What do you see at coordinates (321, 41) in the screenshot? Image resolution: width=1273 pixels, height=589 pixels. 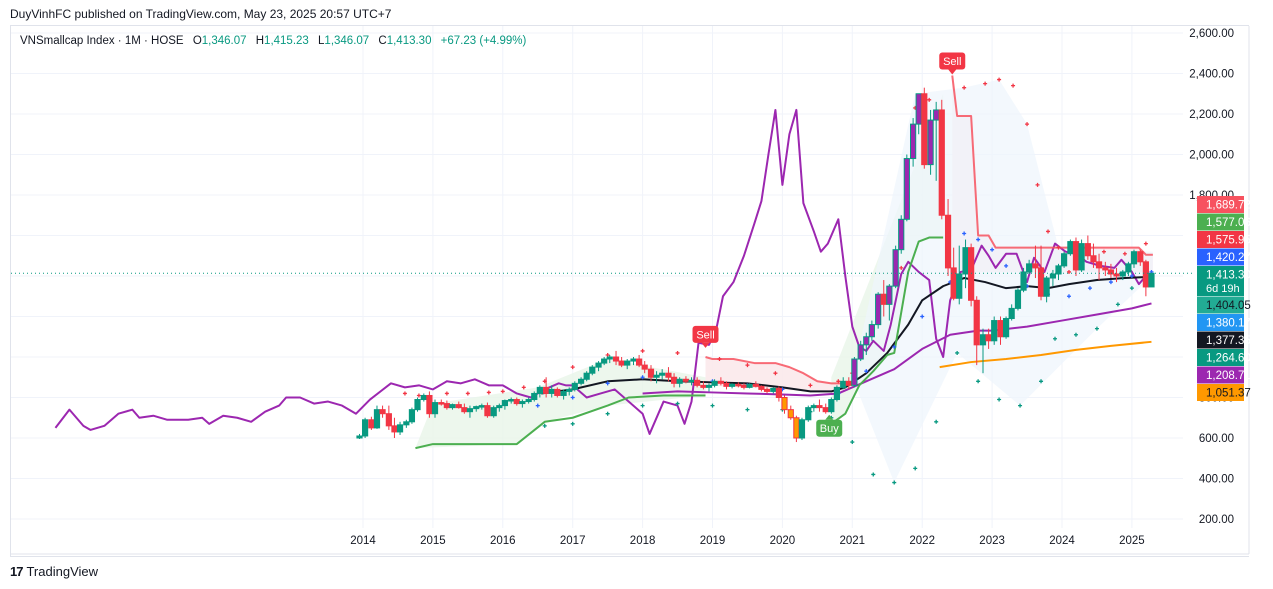 I see `low-label: L` at bounding box center [321, 41].